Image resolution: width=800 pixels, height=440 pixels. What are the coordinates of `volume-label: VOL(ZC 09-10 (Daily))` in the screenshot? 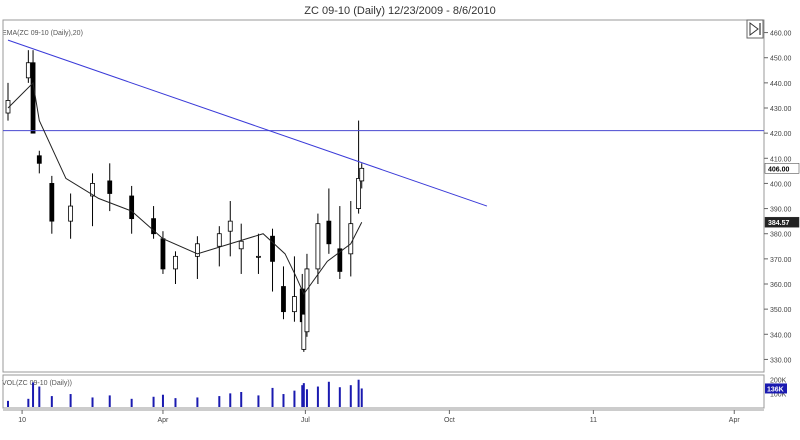 It's located at (37, 383).